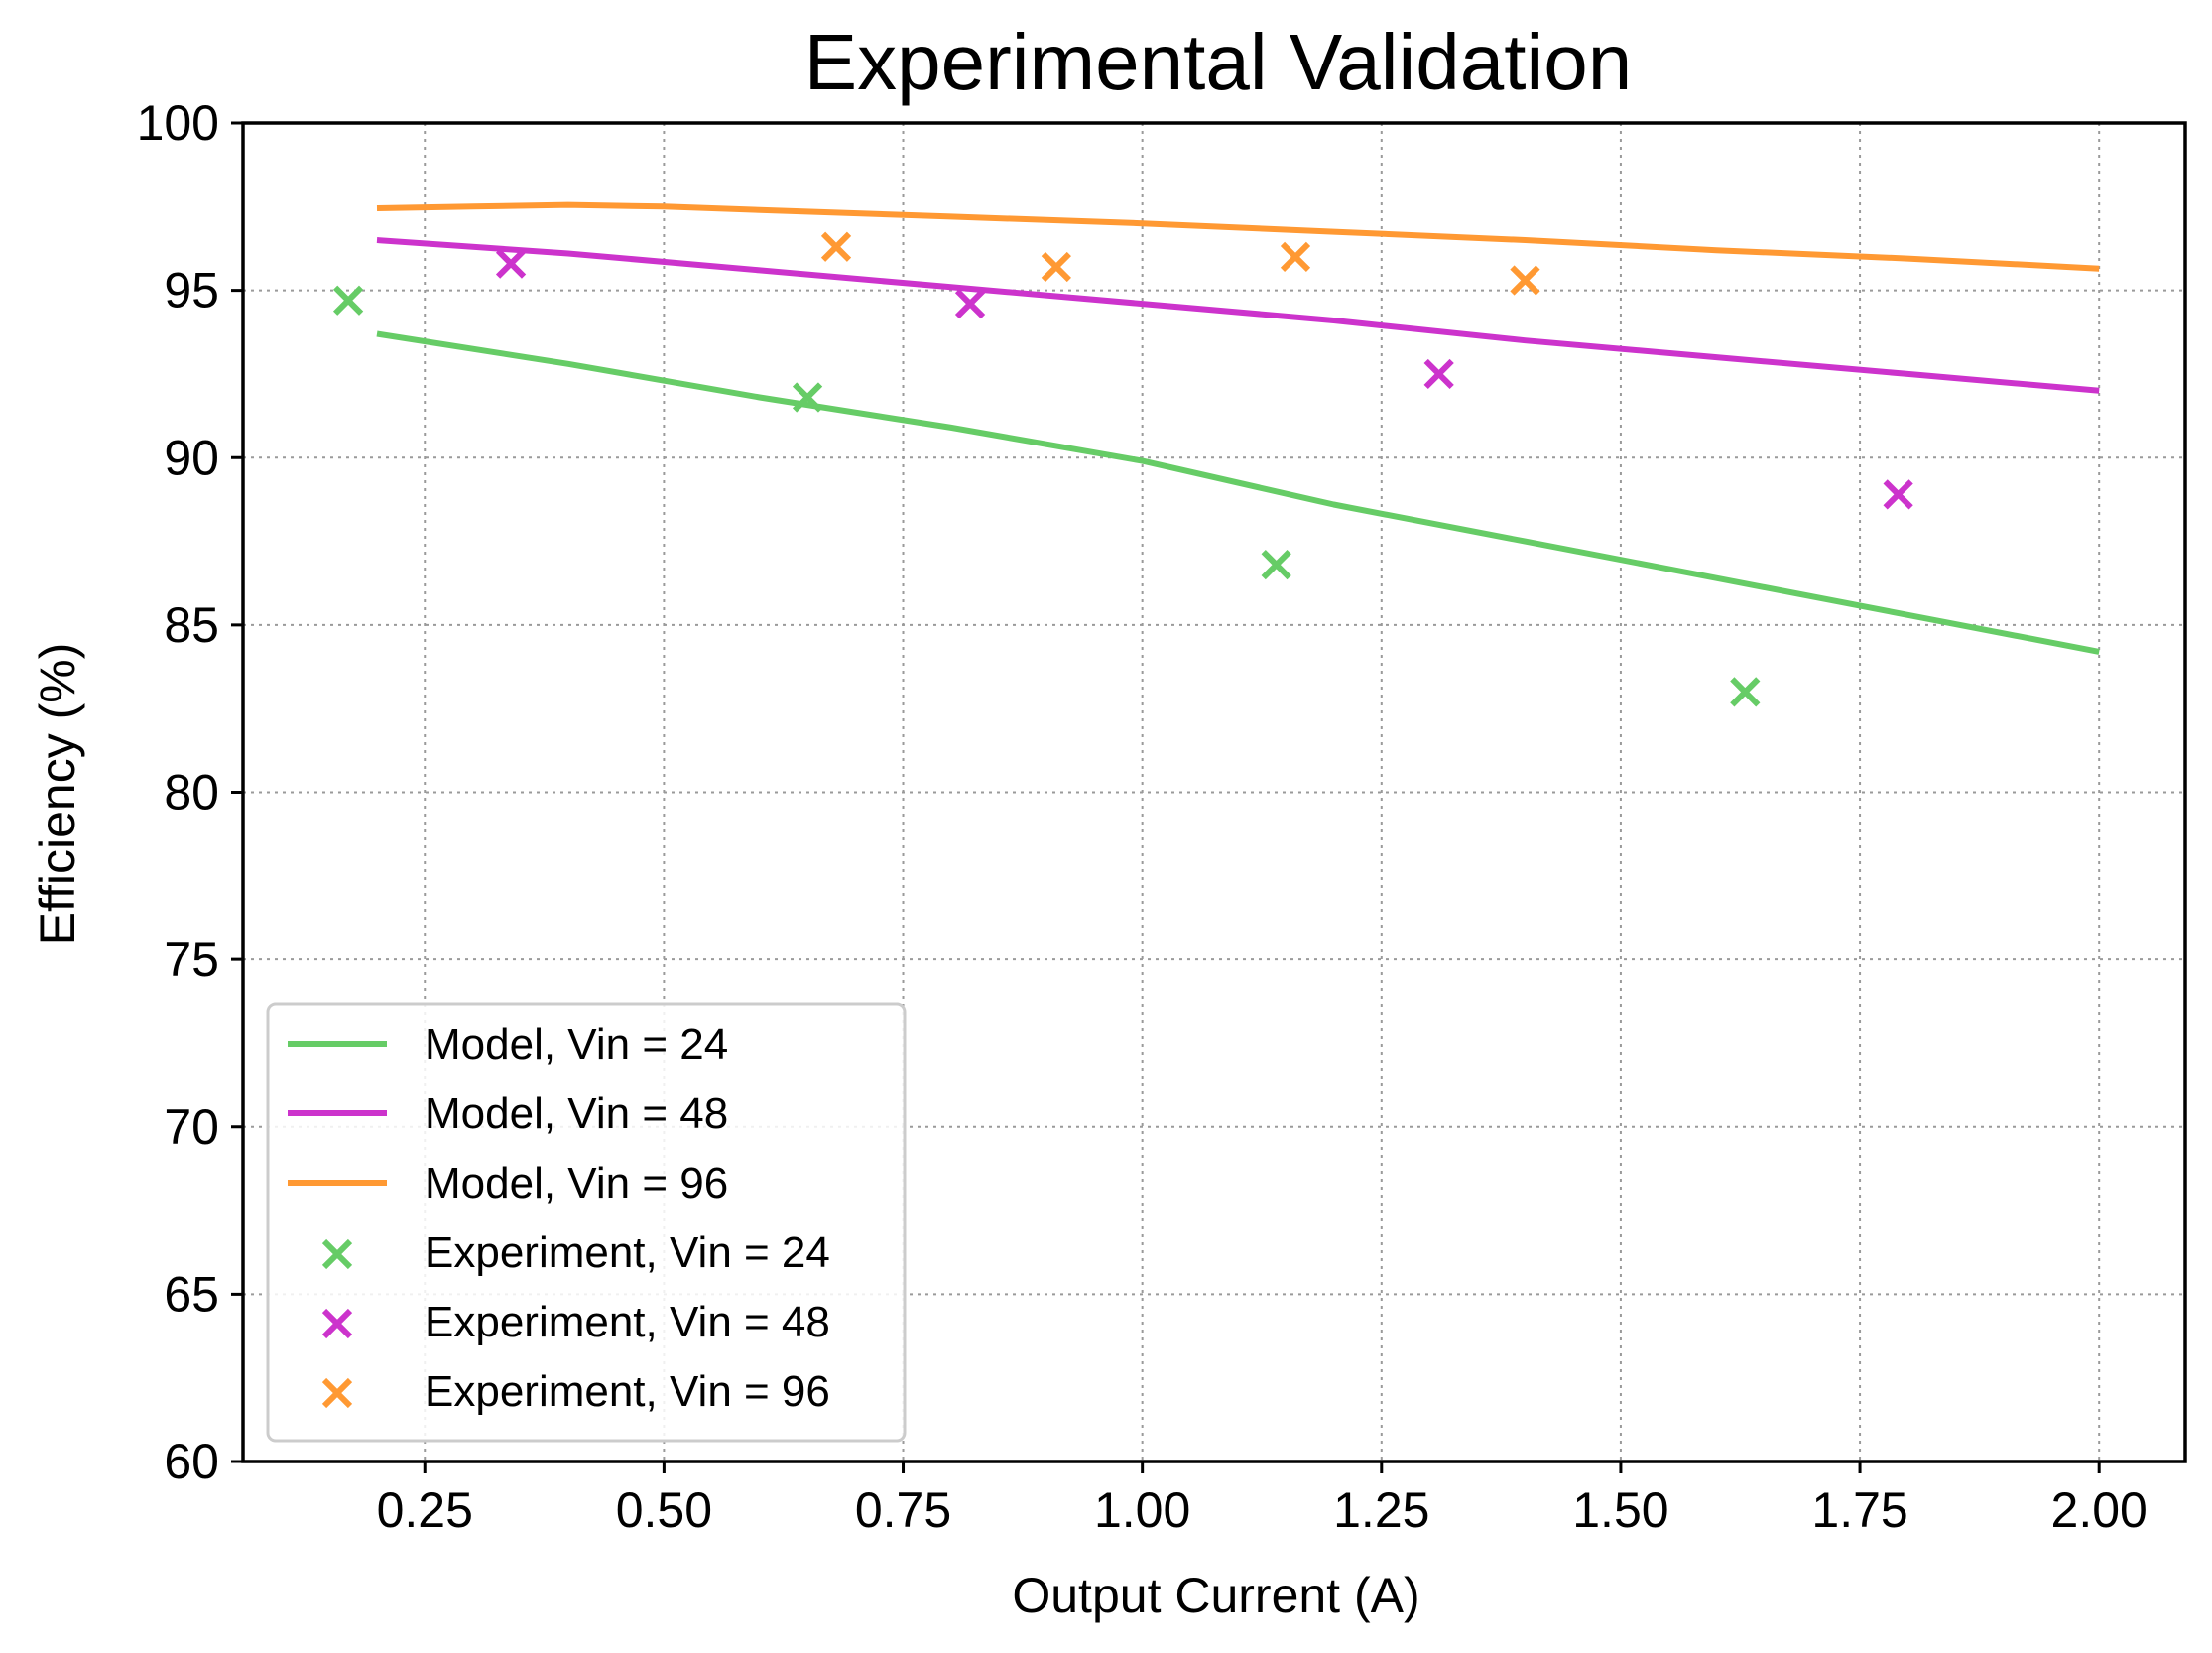 Image resolution: width=2212 pixels, height=1653 pixels. What do you see at coordinates (191, 793) in the screenshot?
I see `y-tick-label: 80` at bounding box center [191, 793].